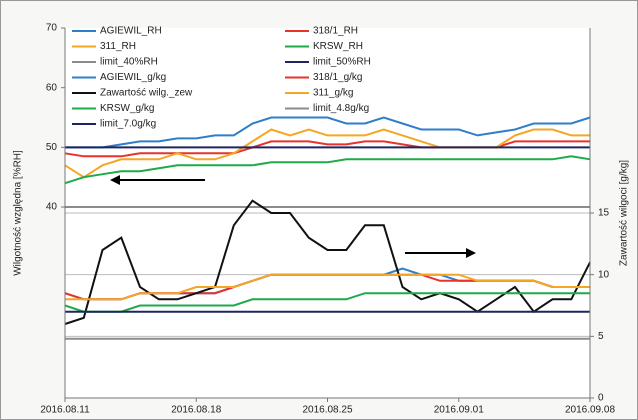  Describe the element at coordinates (590, 410) in the screenshot. I see `x-tick-label: 2016.09.08` at that location.